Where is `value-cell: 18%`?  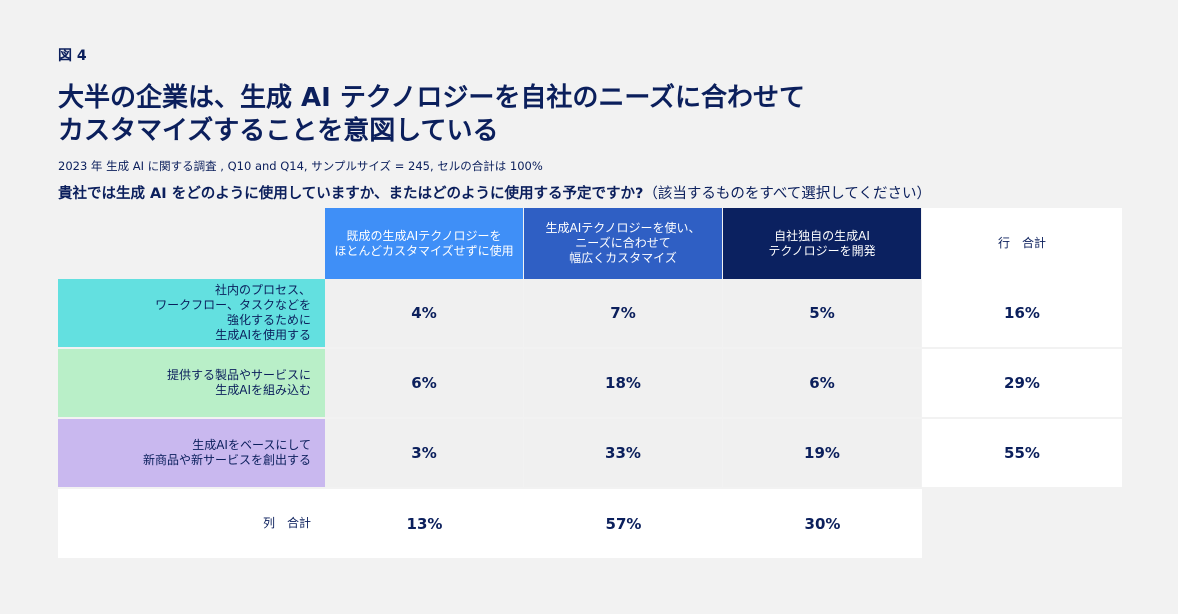 value-cell: 18% is located at coordinates (623, 383).